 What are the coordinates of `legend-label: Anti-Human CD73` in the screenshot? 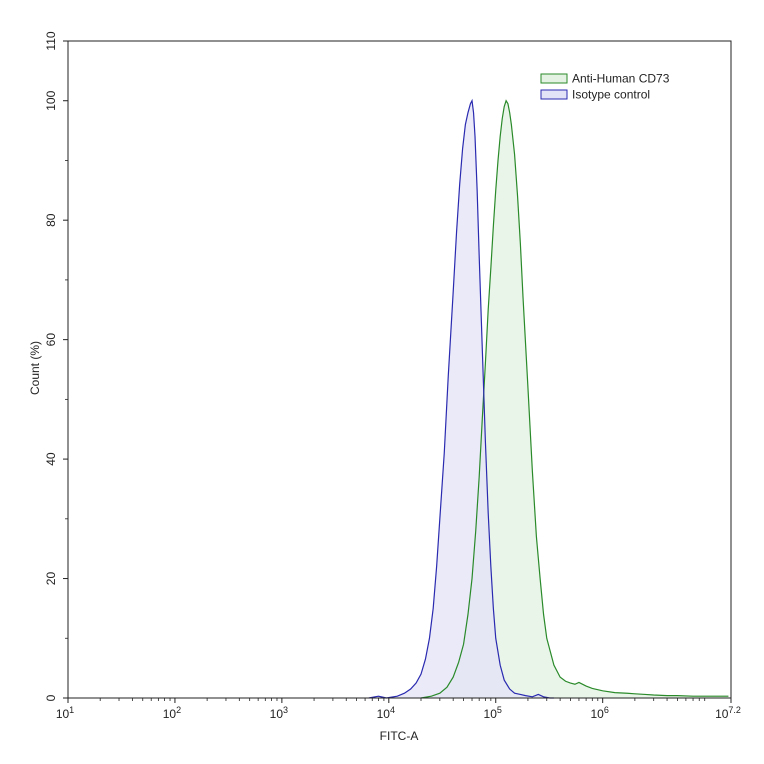 It's located at (621, 79).